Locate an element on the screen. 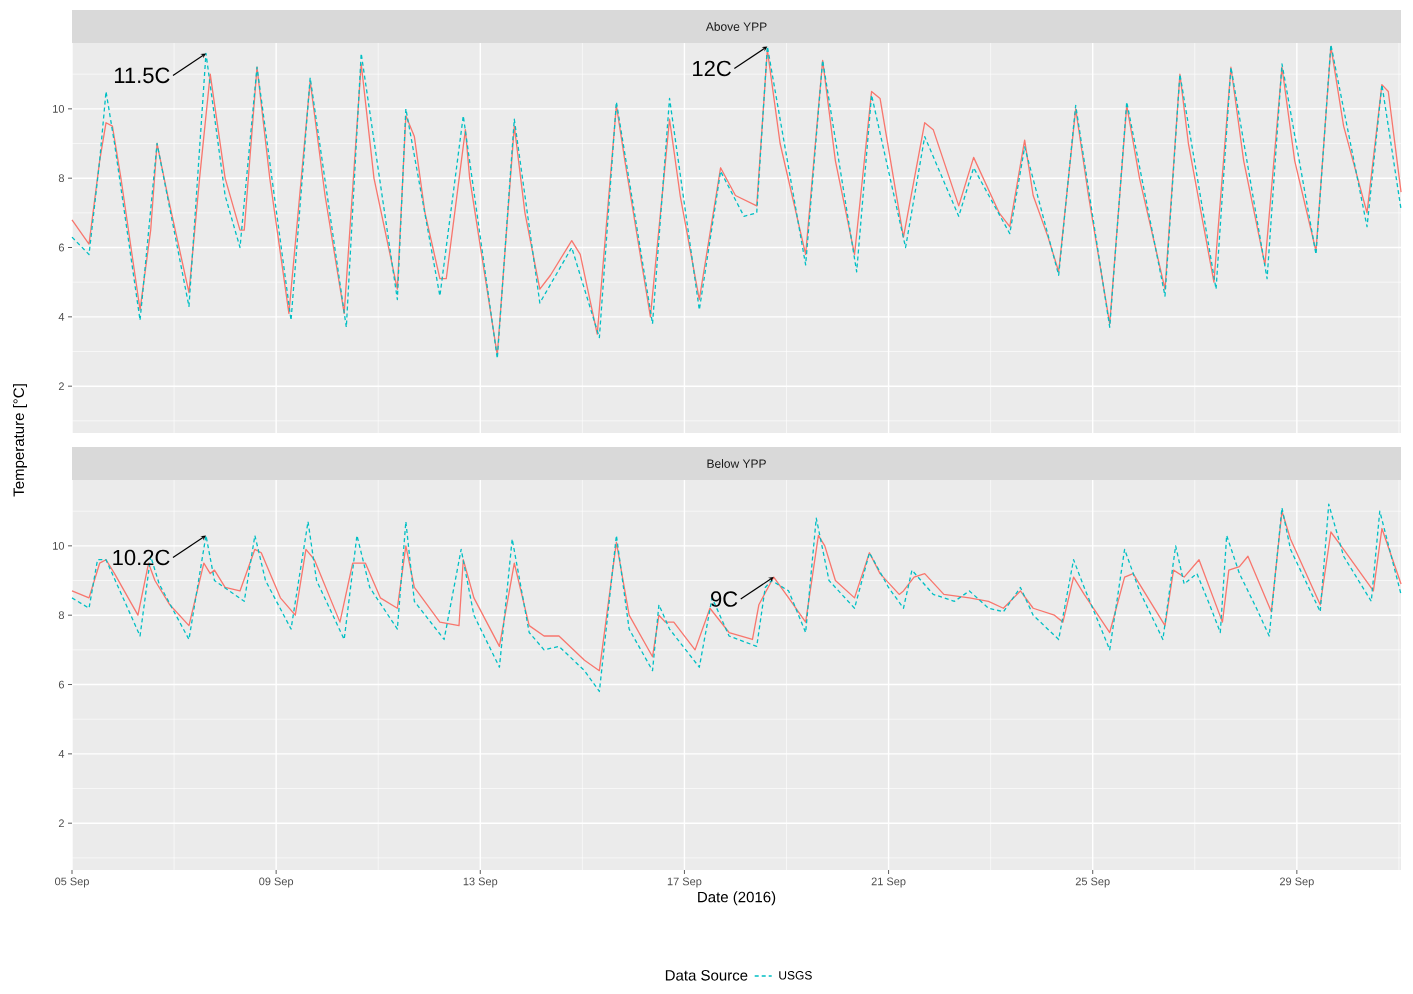 The height and width of the screenshot is (994, 1413). x-tick-label: 05 Sep is located at coordinates (72, 882).